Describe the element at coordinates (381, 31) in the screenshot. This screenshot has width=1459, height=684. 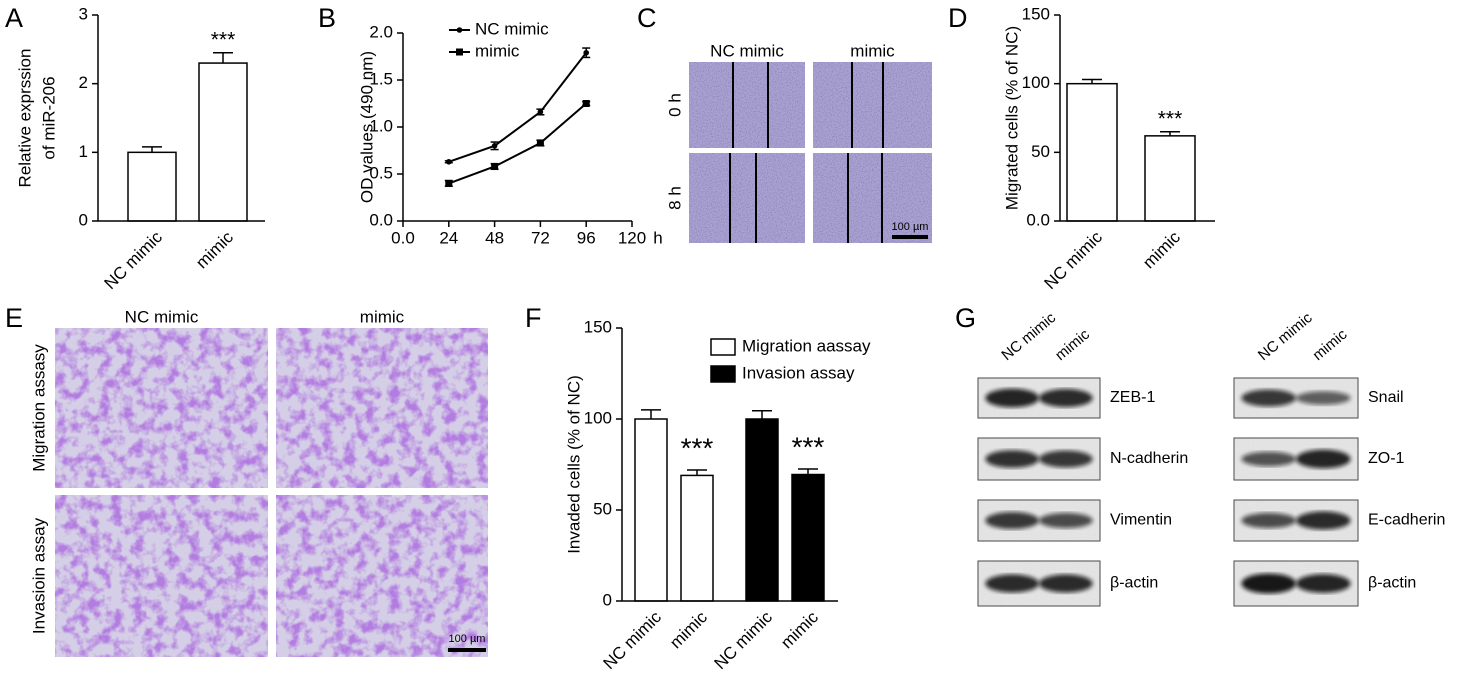
I see `y-tick-label: 2.0` at that location.